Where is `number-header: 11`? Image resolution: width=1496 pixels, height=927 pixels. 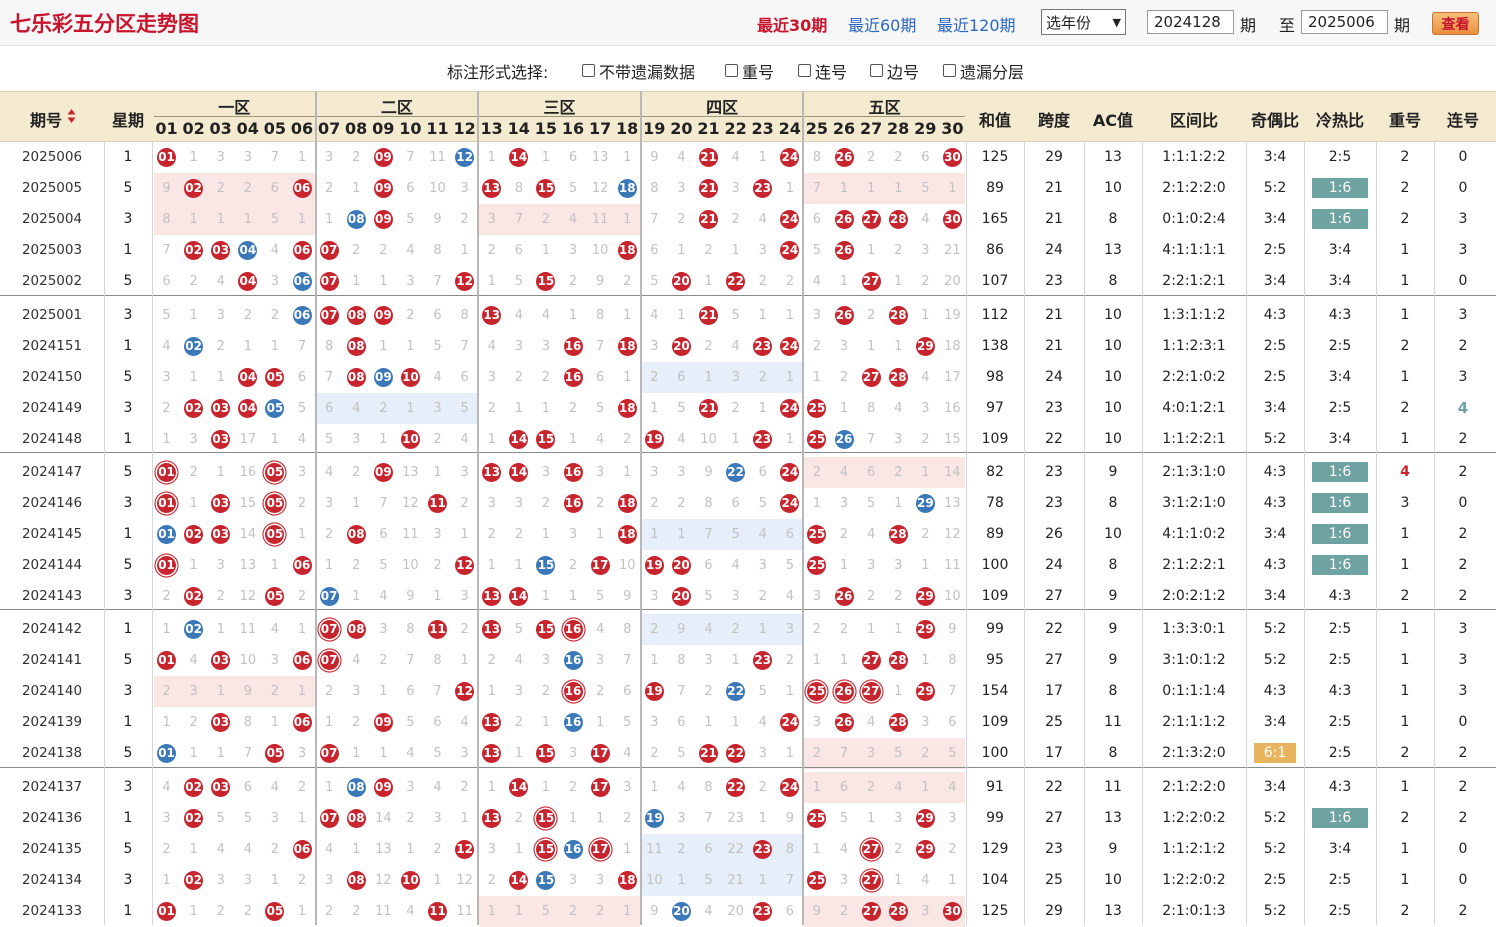
number-header: 11 is located at coordinates (437, 128).